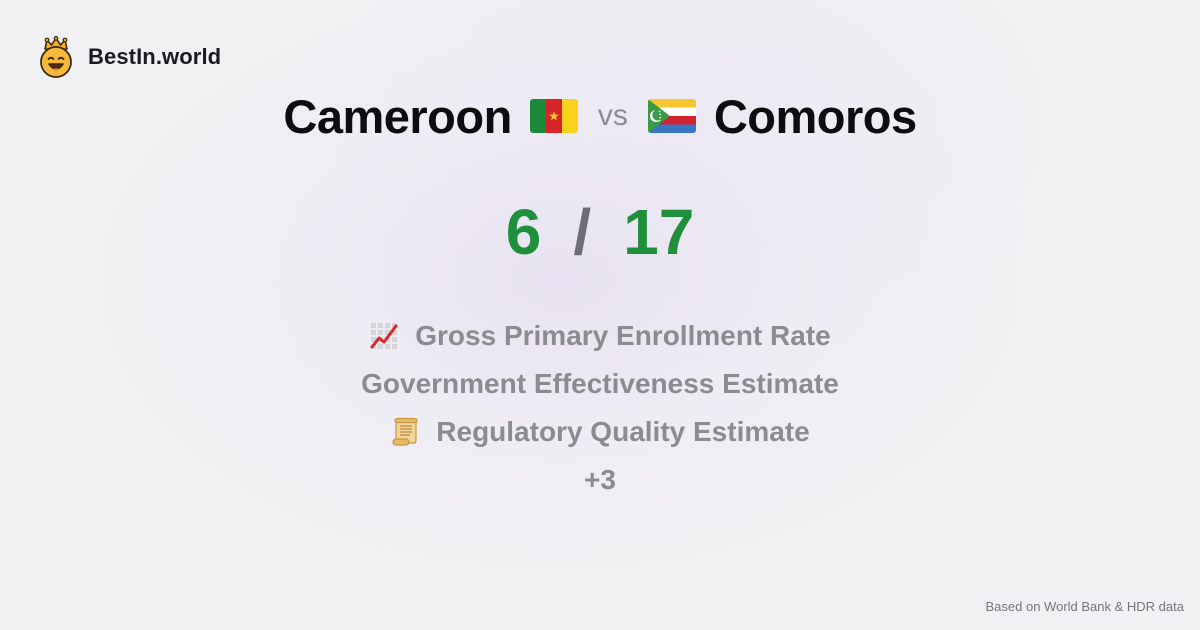 This screenshot has width=1200, height=630. Describe the element at coordinates (384, 336) in the screenshot. I see `chart-increasing-icon` at that location.